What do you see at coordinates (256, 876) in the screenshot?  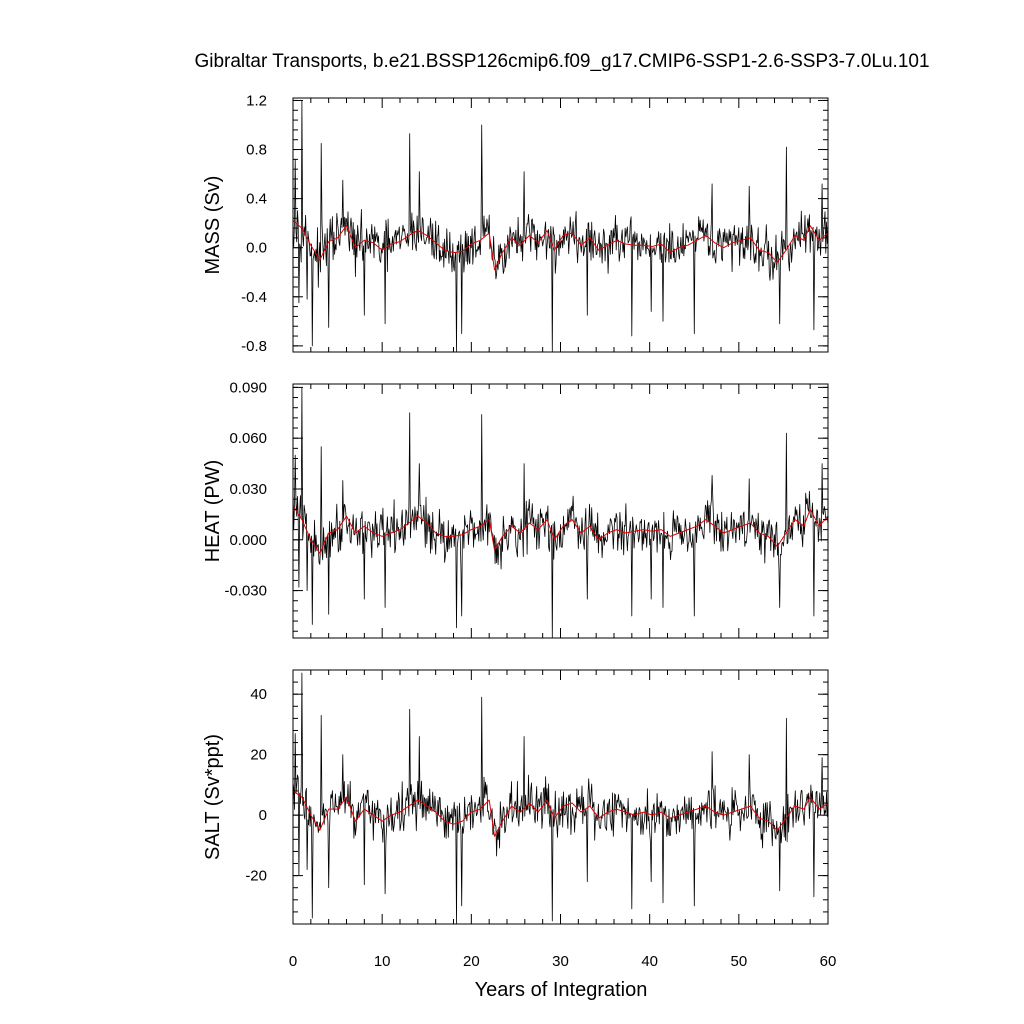 I see `salt-ytick-label: -20` at bounding box center [256, 876].